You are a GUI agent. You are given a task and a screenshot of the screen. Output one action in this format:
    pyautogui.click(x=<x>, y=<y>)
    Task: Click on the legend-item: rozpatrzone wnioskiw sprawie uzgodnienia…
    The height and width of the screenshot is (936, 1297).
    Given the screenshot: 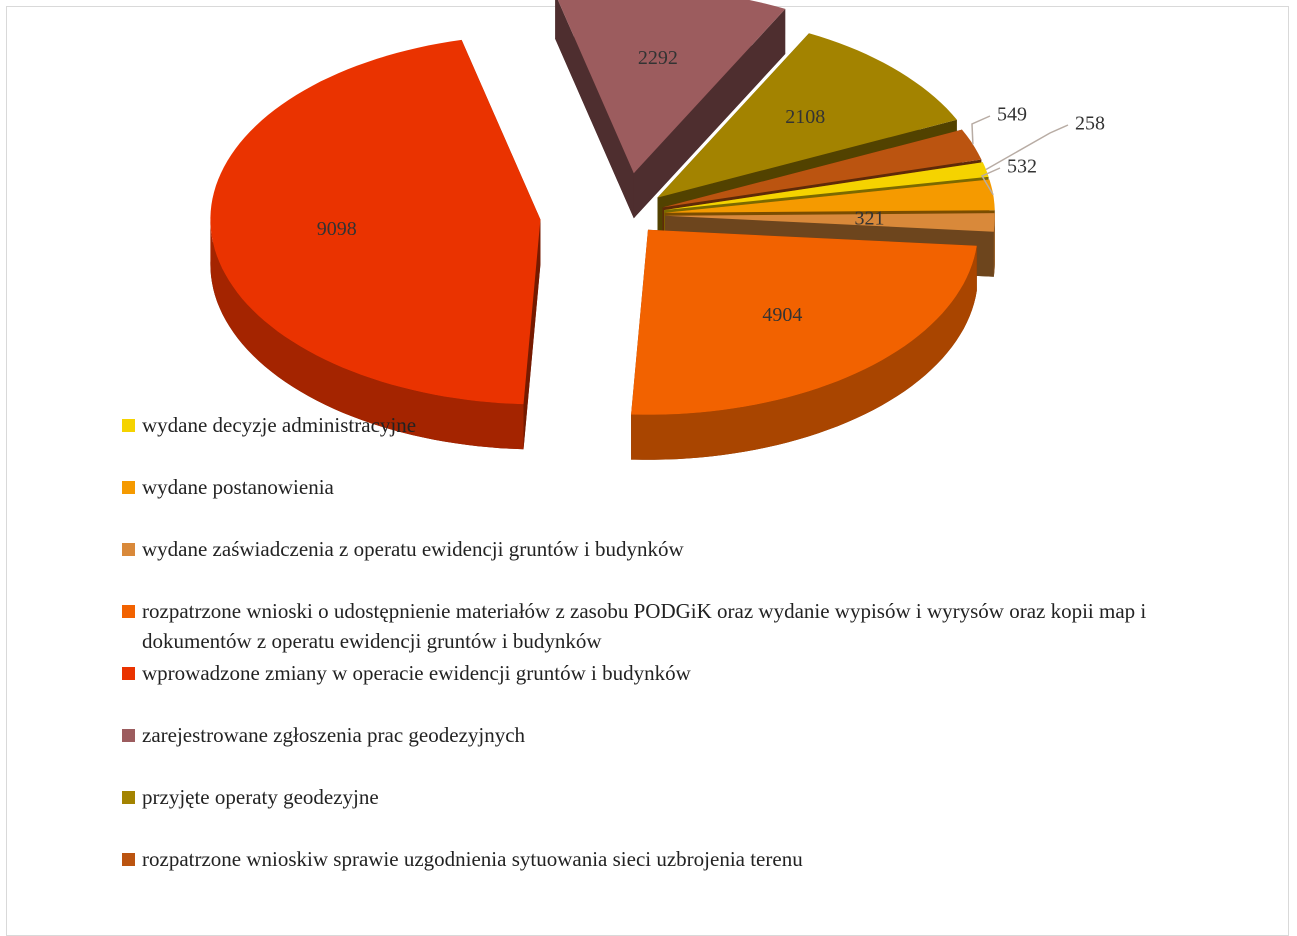 What is the action you would take?
    pyautogui.click(x=663, y=875)
    